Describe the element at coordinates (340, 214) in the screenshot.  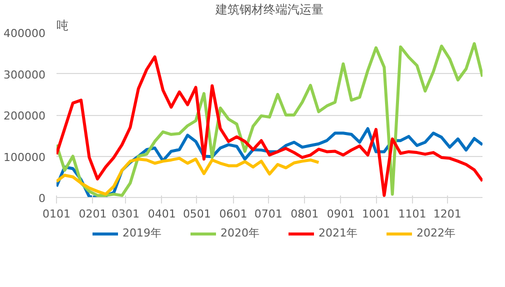
I see `x-tick-label: 0901` at that location.